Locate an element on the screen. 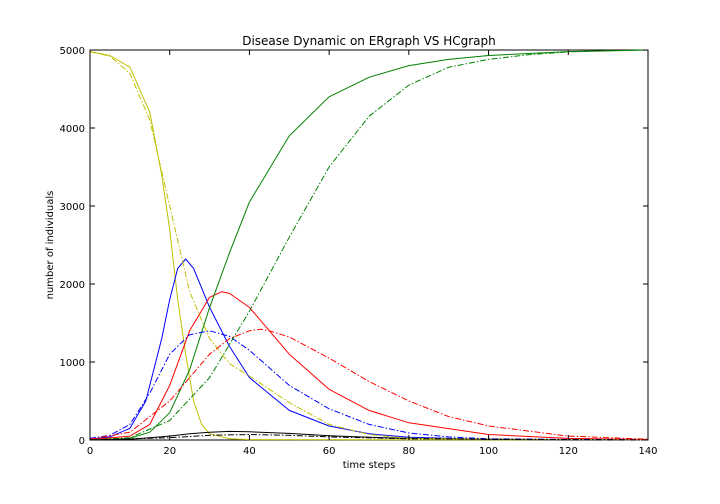 This screenshot has width=720, height=504. y-axis-label: number of individuals is located at coordinates (50, 245).